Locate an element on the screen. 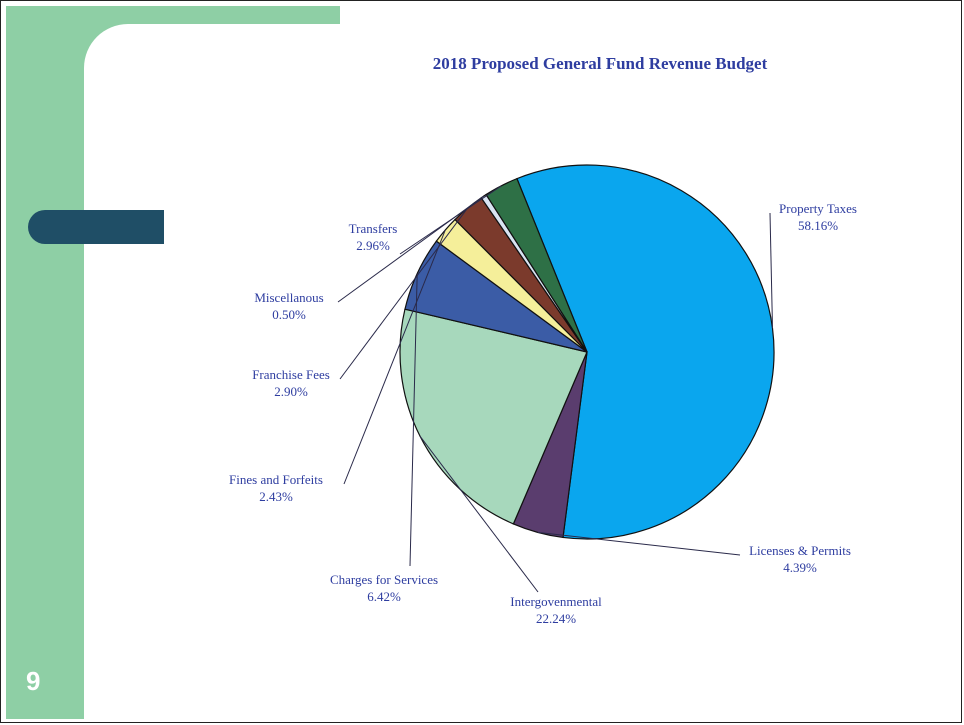 The width and height of the screenshot is (964, 725). content-panel-top is located at coordinates (561, 54).